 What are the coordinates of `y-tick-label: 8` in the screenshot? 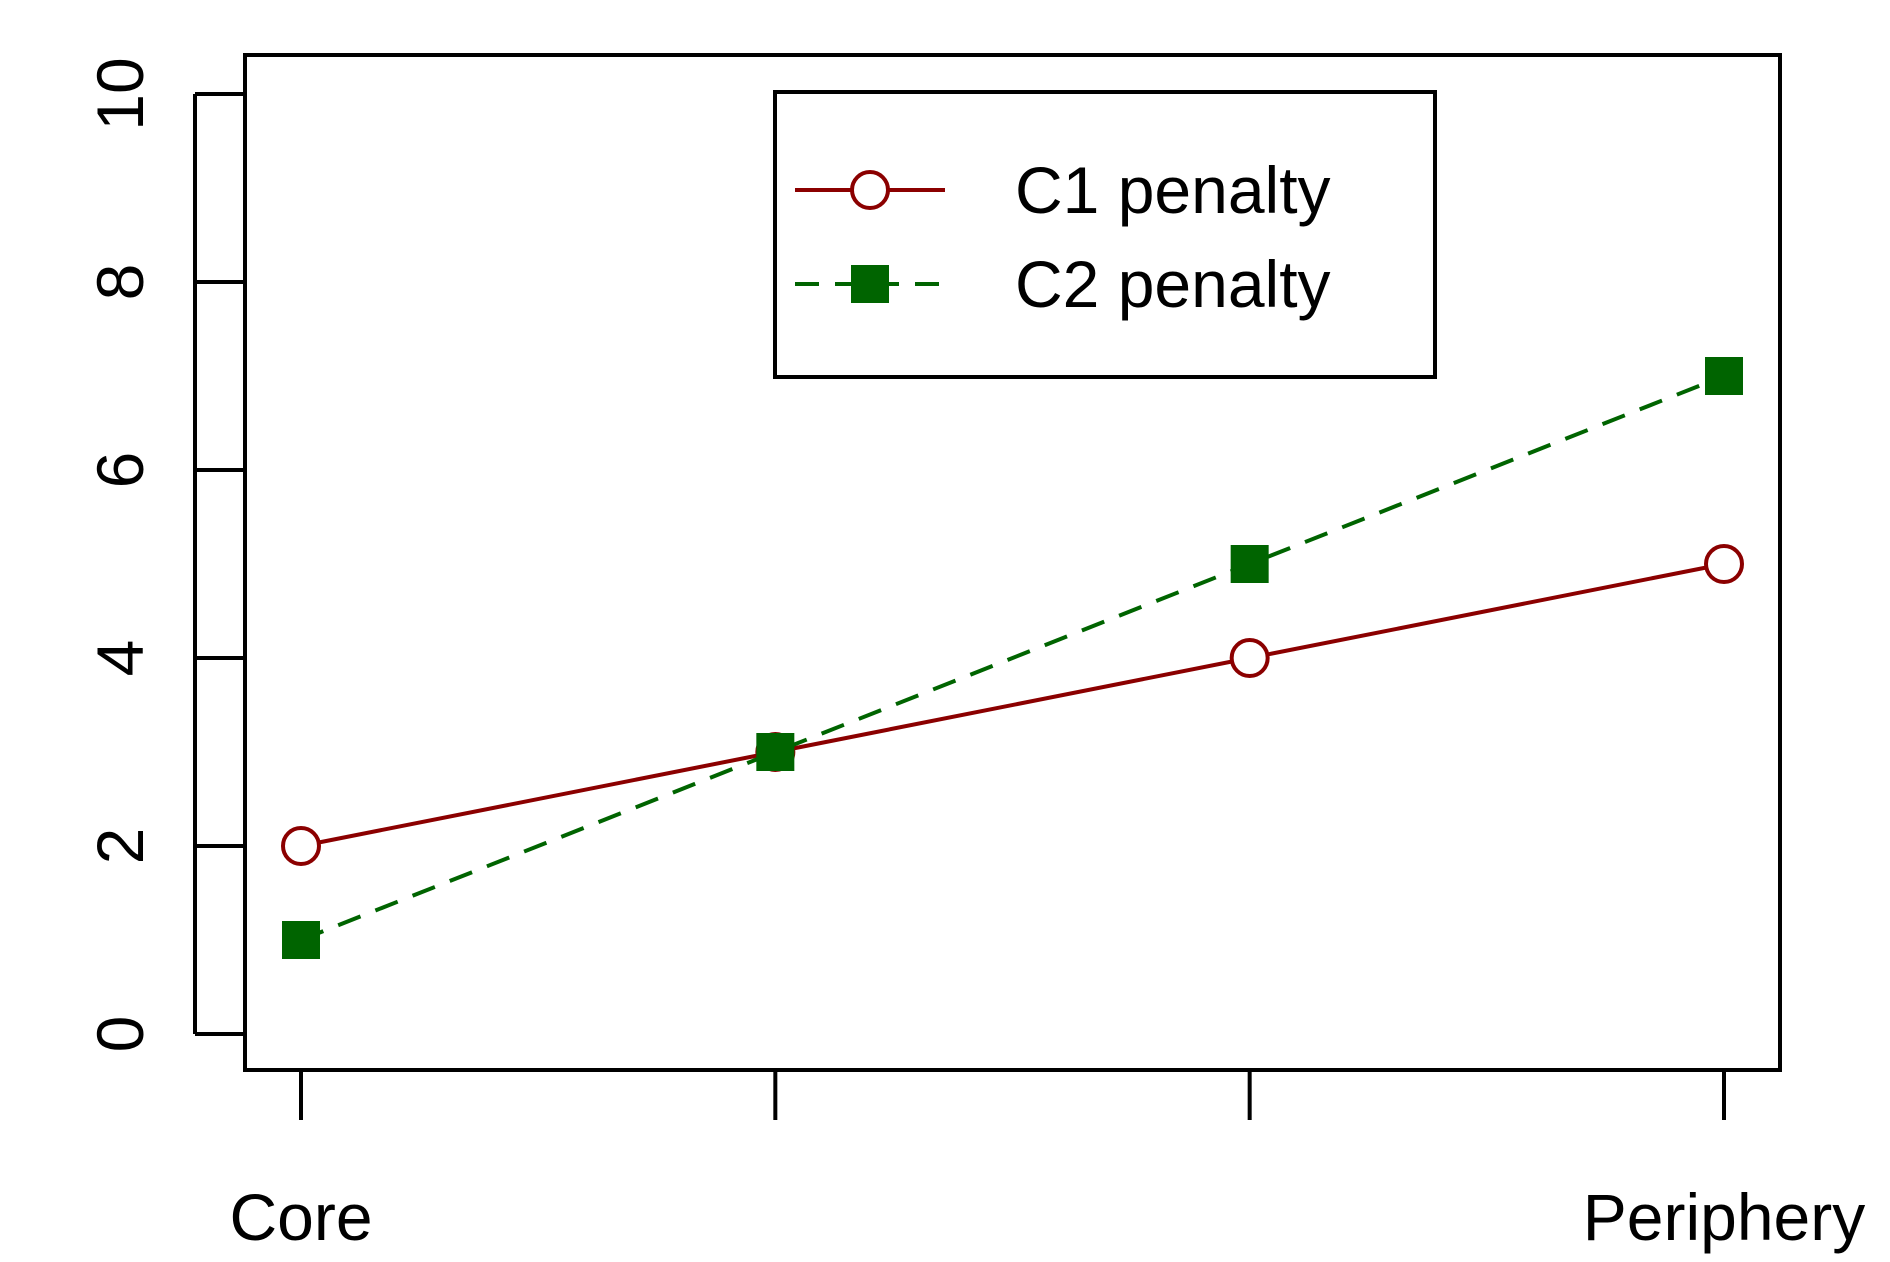 It's located at (120, 282).